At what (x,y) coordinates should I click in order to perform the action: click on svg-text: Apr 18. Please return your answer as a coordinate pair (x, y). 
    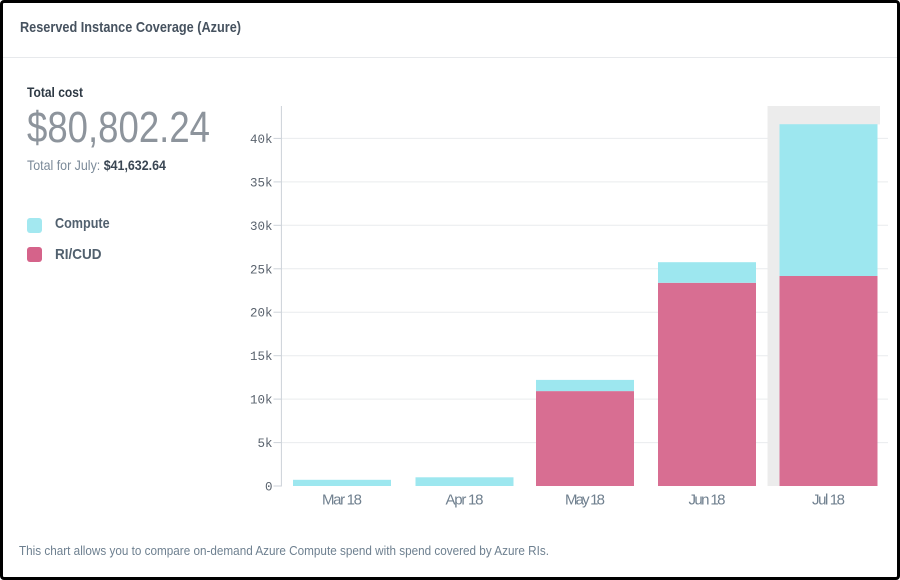
    Looking at the image, I should click on (465, 500).